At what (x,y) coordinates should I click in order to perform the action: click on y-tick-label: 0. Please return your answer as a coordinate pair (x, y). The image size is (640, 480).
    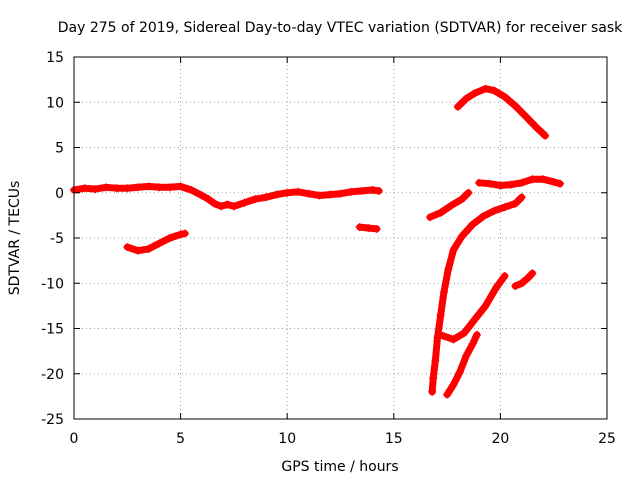
    Looking at the image, I should click on (59, 194).